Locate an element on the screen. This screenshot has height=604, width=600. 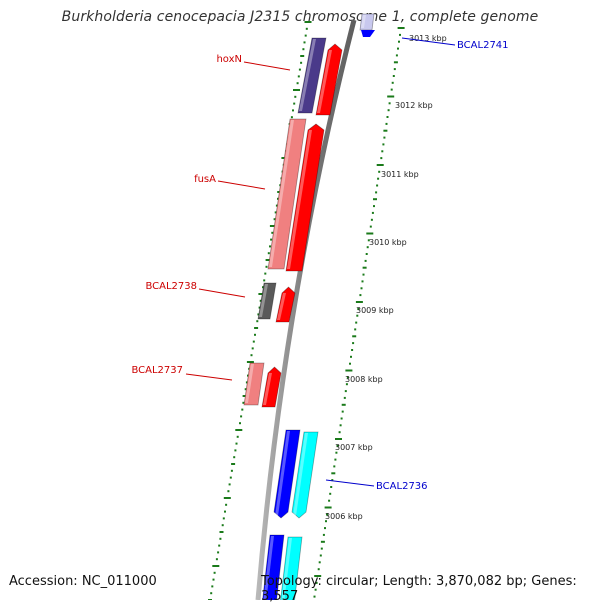
callout-line-BCAL2737 is located at coordinates (209, 377).